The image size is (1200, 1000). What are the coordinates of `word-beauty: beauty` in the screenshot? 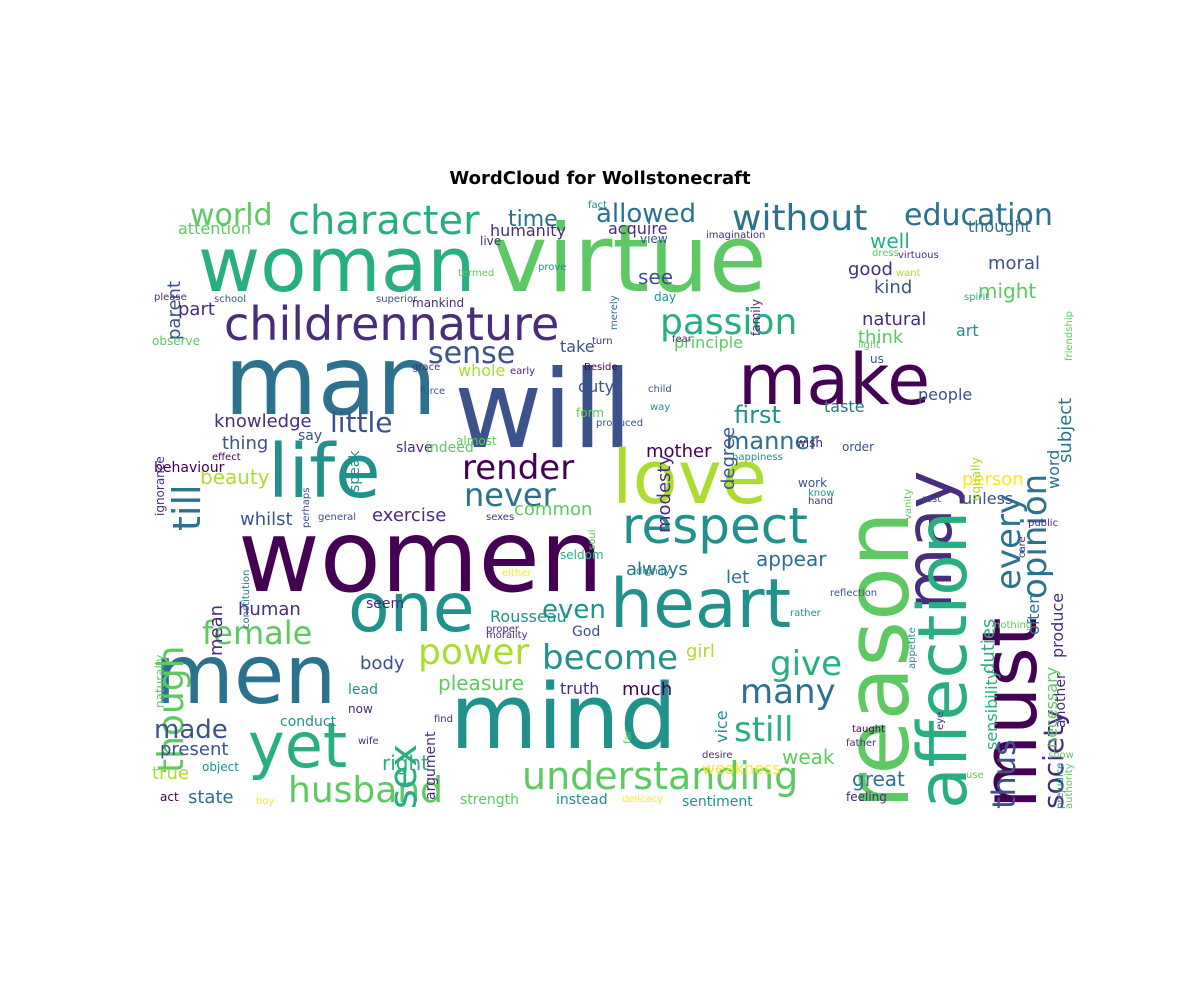 It's located at (235, 477).